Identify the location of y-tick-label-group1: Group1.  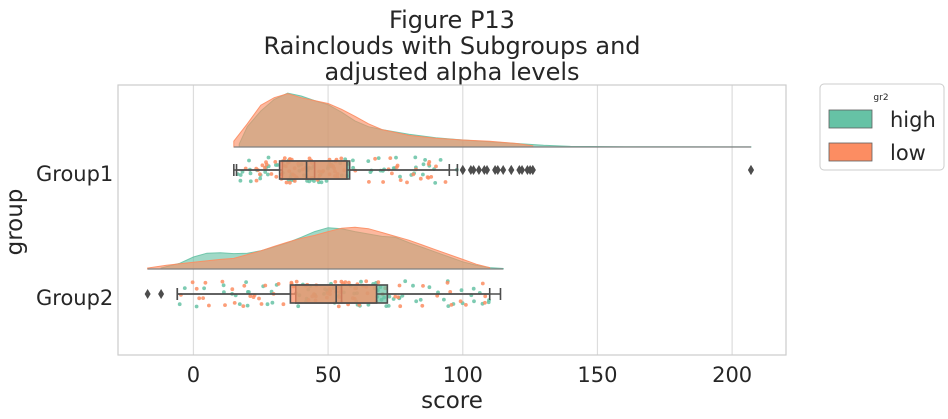
(74, 174).